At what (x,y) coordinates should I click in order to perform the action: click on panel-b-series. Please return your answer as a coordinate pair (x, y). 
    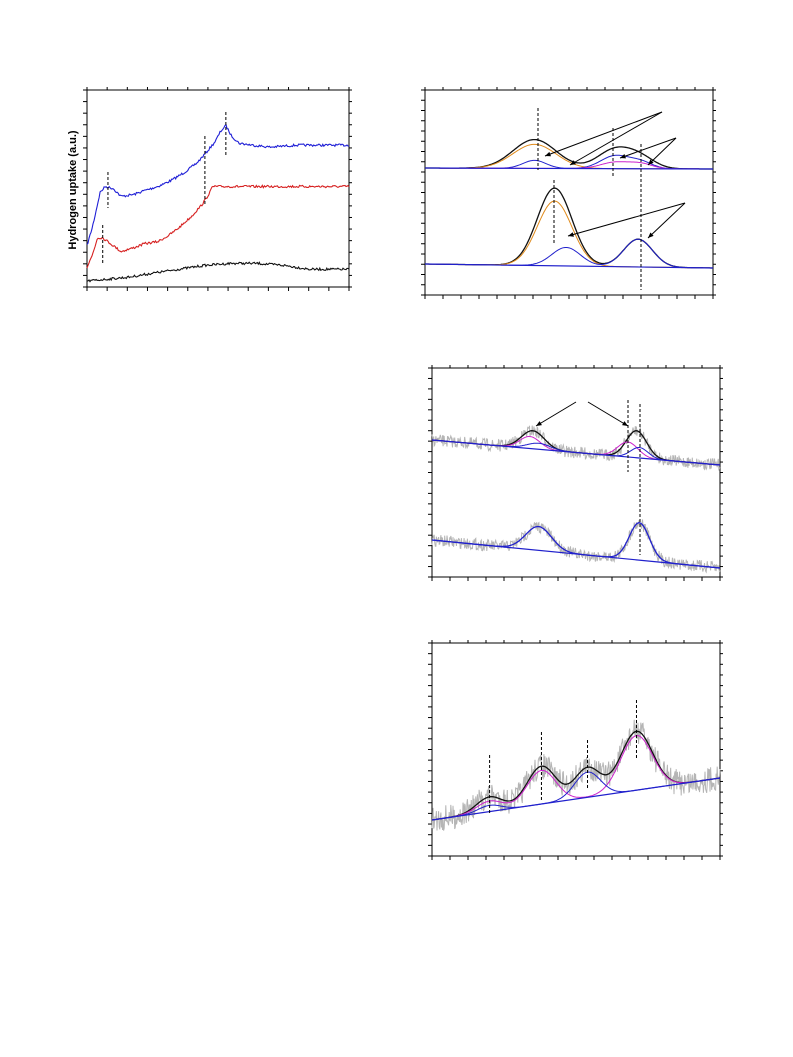
    Looking at the image, I should click on (569, 203).